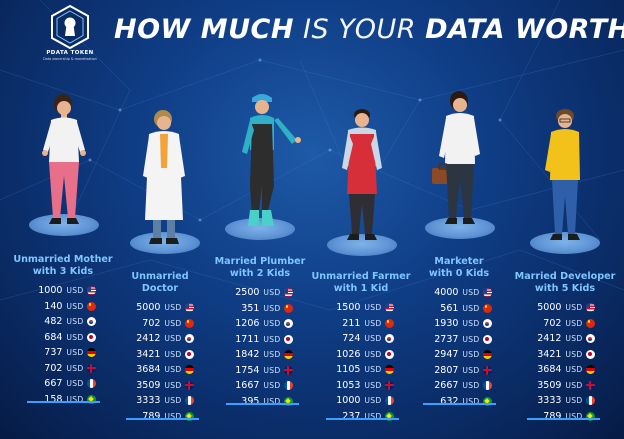 Image resolution: width=624 pixels, height=439 pixels. Describe the element at coordinates (446, 355) in the screenshot. I see `price-value: 2947` at that location.